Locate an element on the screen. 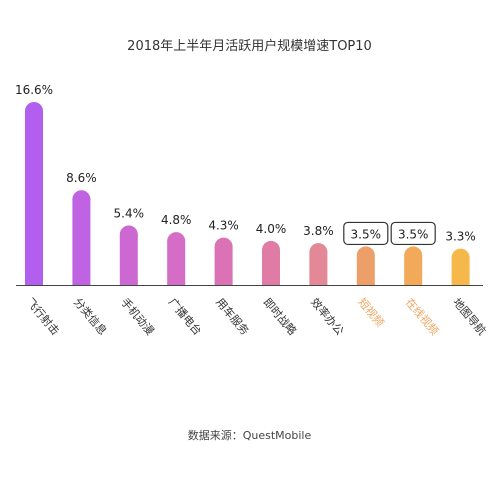  value-label: 4.3% is located at coordinates (223, 226).